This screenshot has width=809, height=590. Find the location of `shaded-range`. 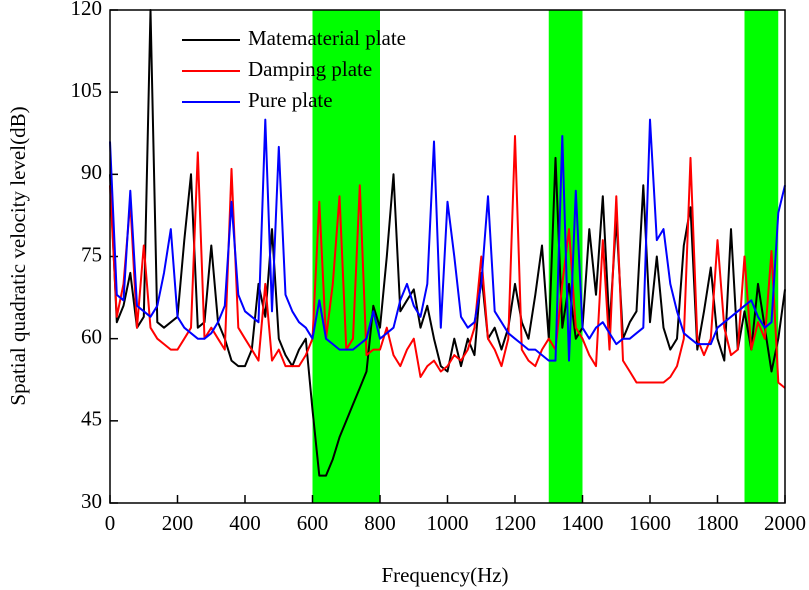

shaded-range is located at coordinates (761, 256).